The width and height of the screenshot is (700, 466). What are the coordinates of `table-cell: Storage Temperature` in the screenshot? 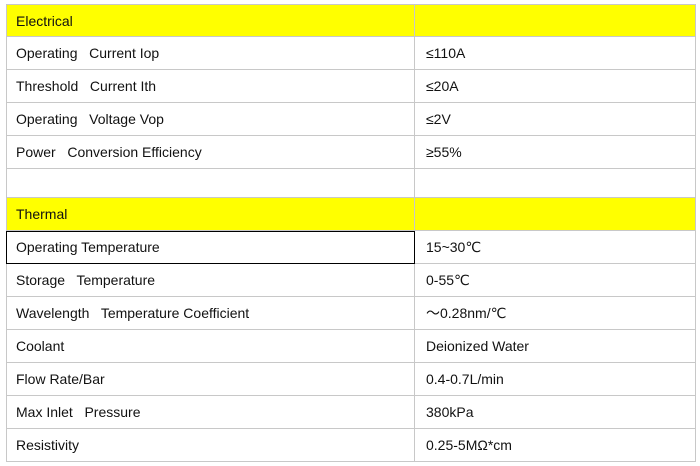 It's located at (210, 280).